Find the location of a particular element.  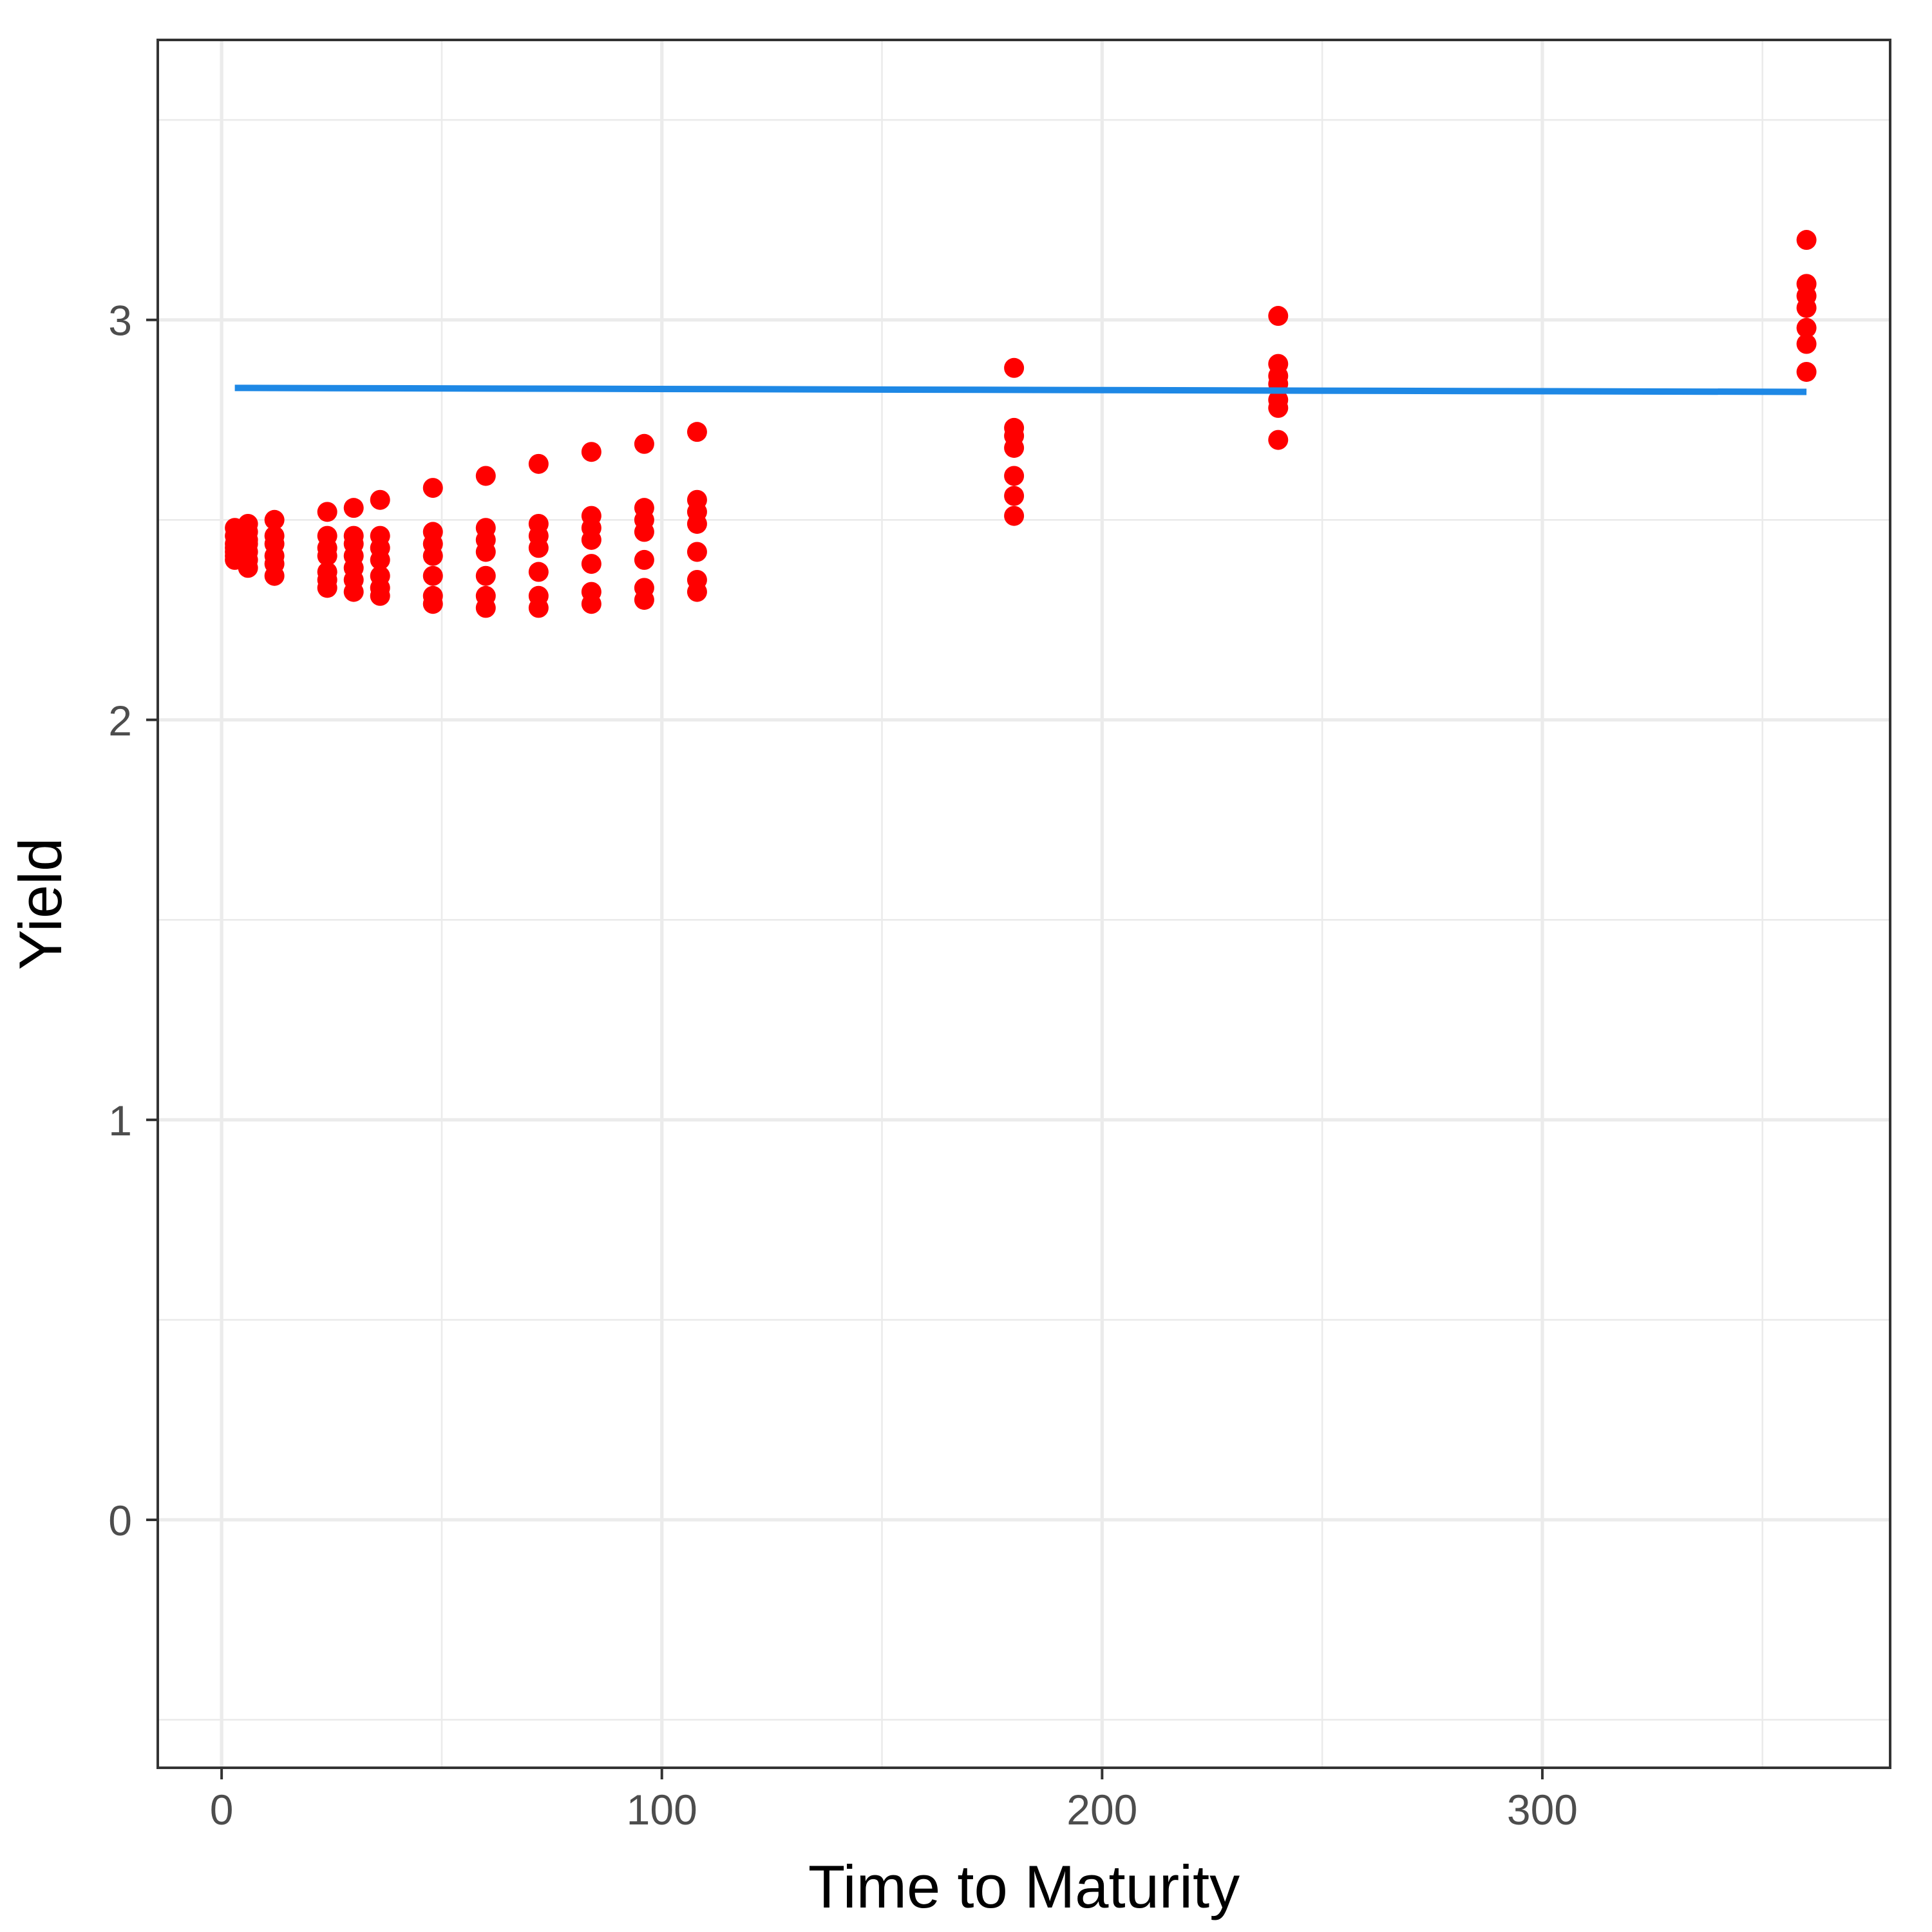

y-tick-label: 0 is located at coordinates (120, 1521).